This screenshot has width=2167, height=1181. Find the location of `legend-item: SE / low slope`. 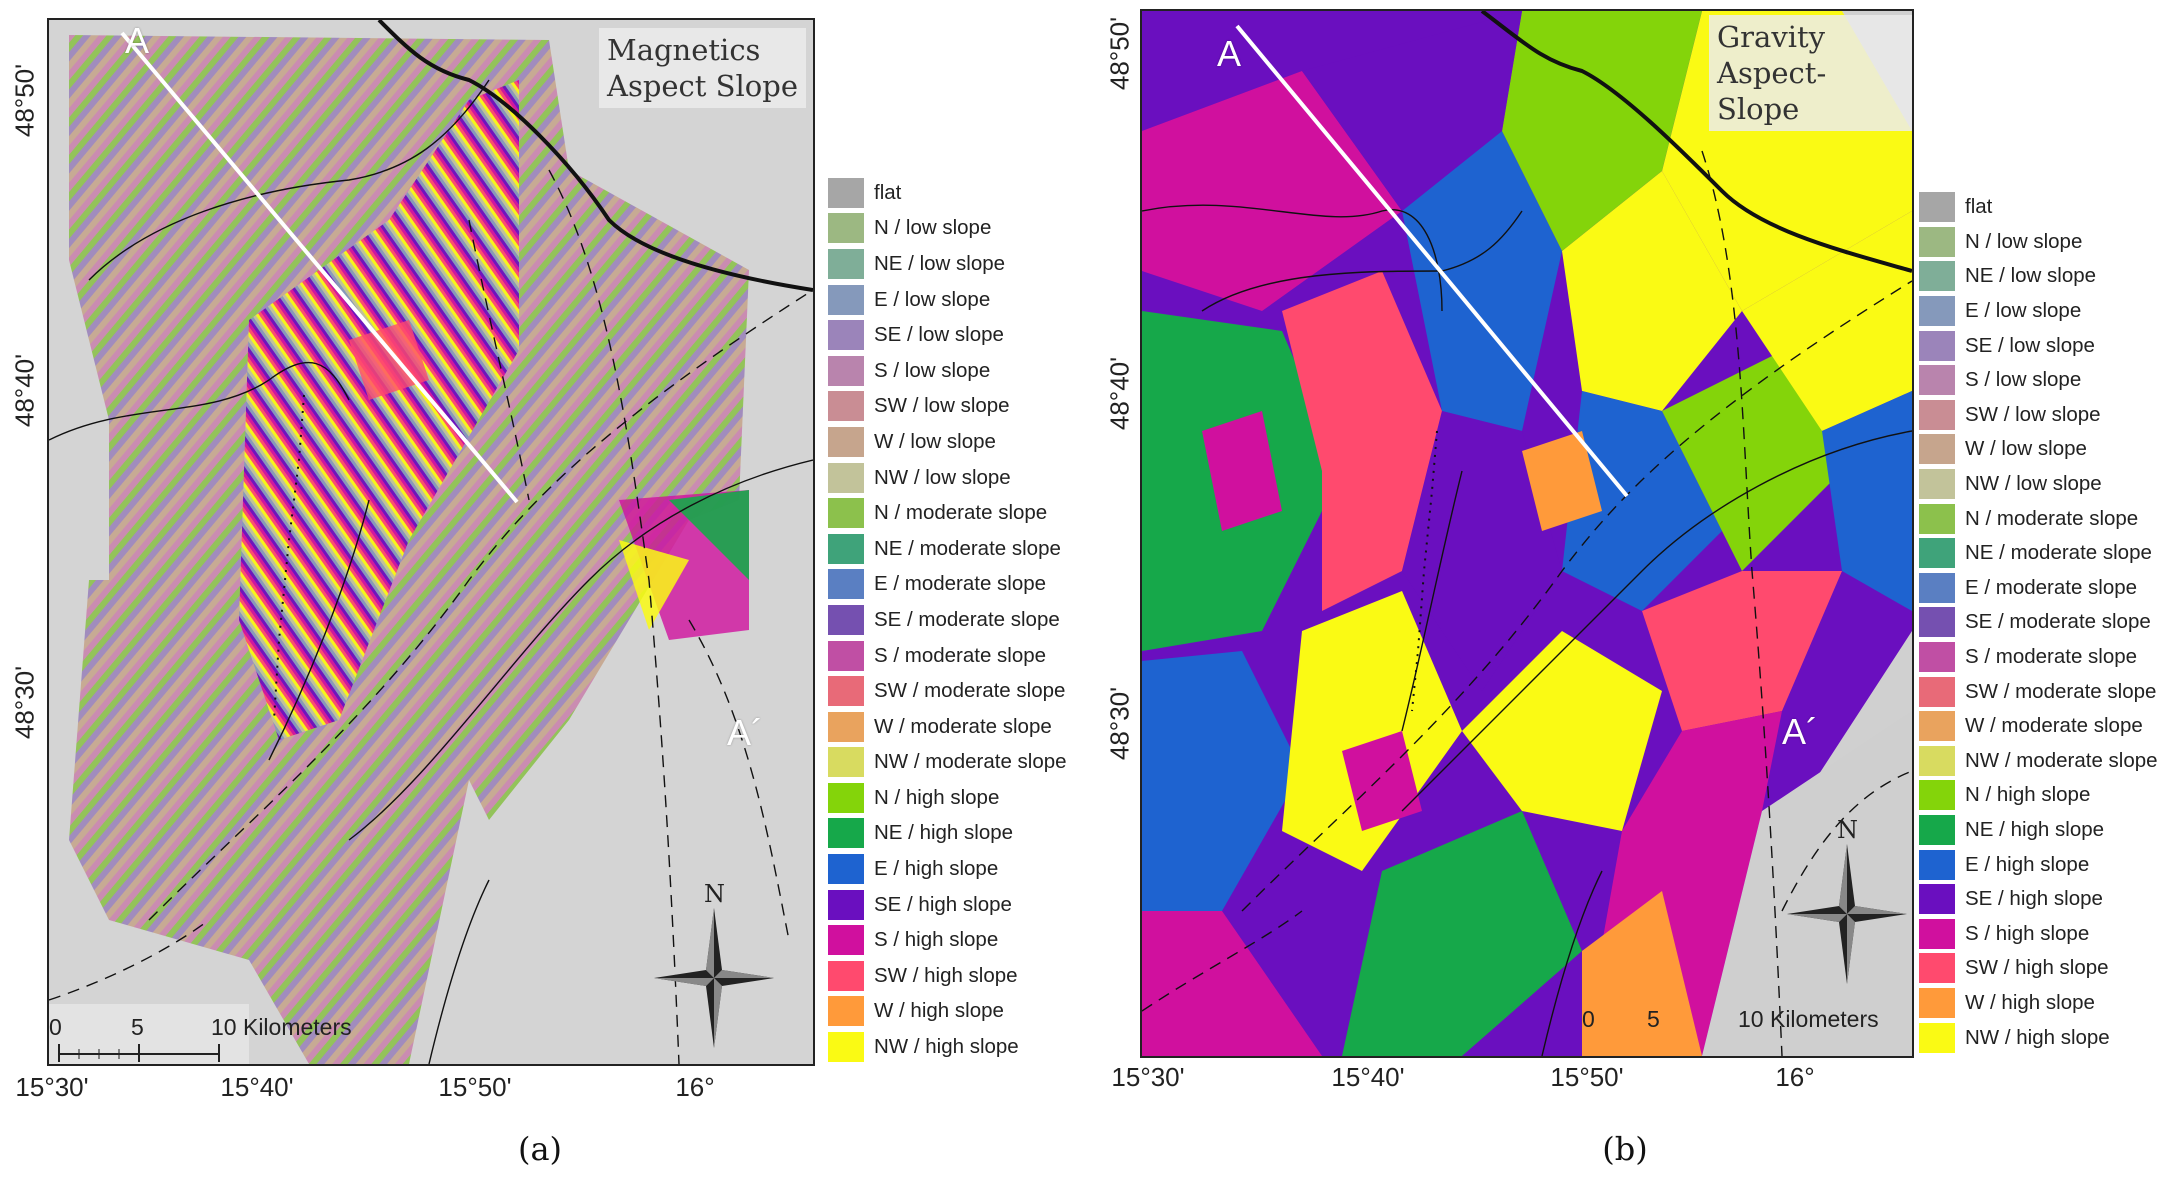

legend-item: SE / low slope is located at coordinates (2038, 345).